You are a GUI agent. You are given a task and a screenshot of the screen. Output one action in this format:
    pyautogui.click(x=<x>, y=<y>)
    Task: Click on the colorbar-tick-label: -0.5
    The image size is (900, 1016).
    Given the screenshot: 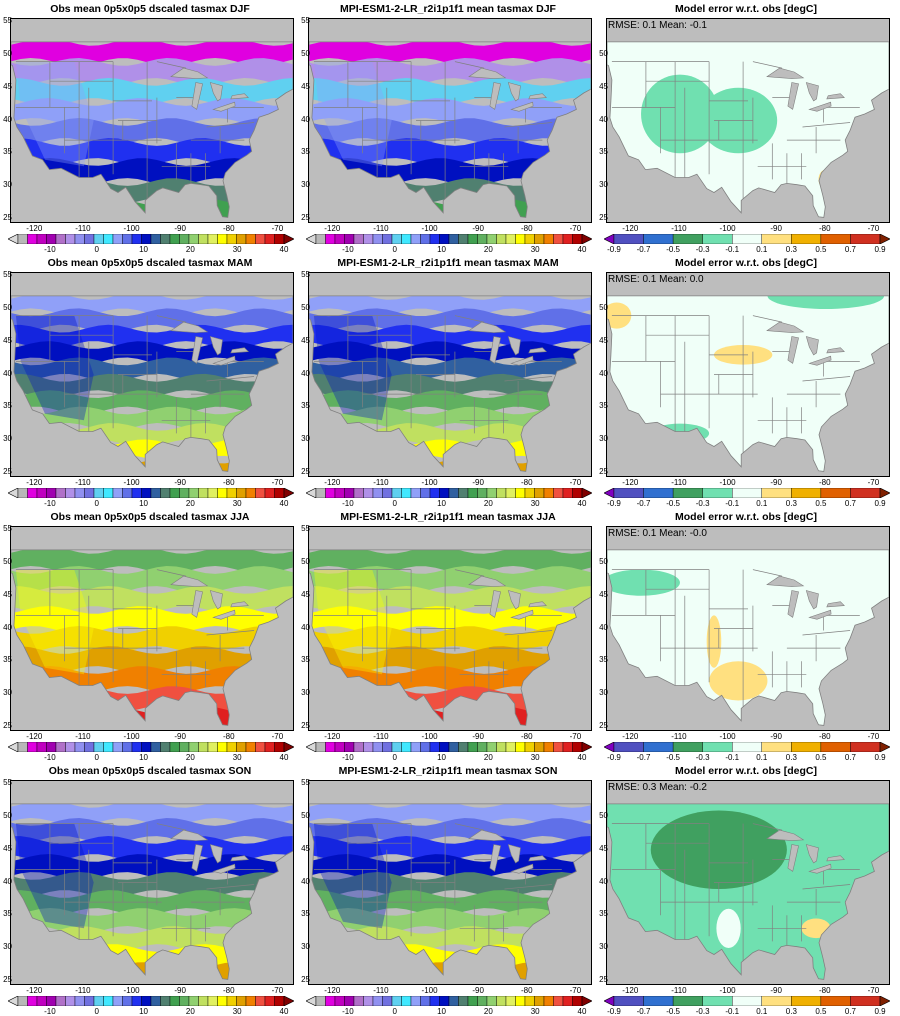 What is the action you would take?
    pyautogui.click(x=673, y=249)
    